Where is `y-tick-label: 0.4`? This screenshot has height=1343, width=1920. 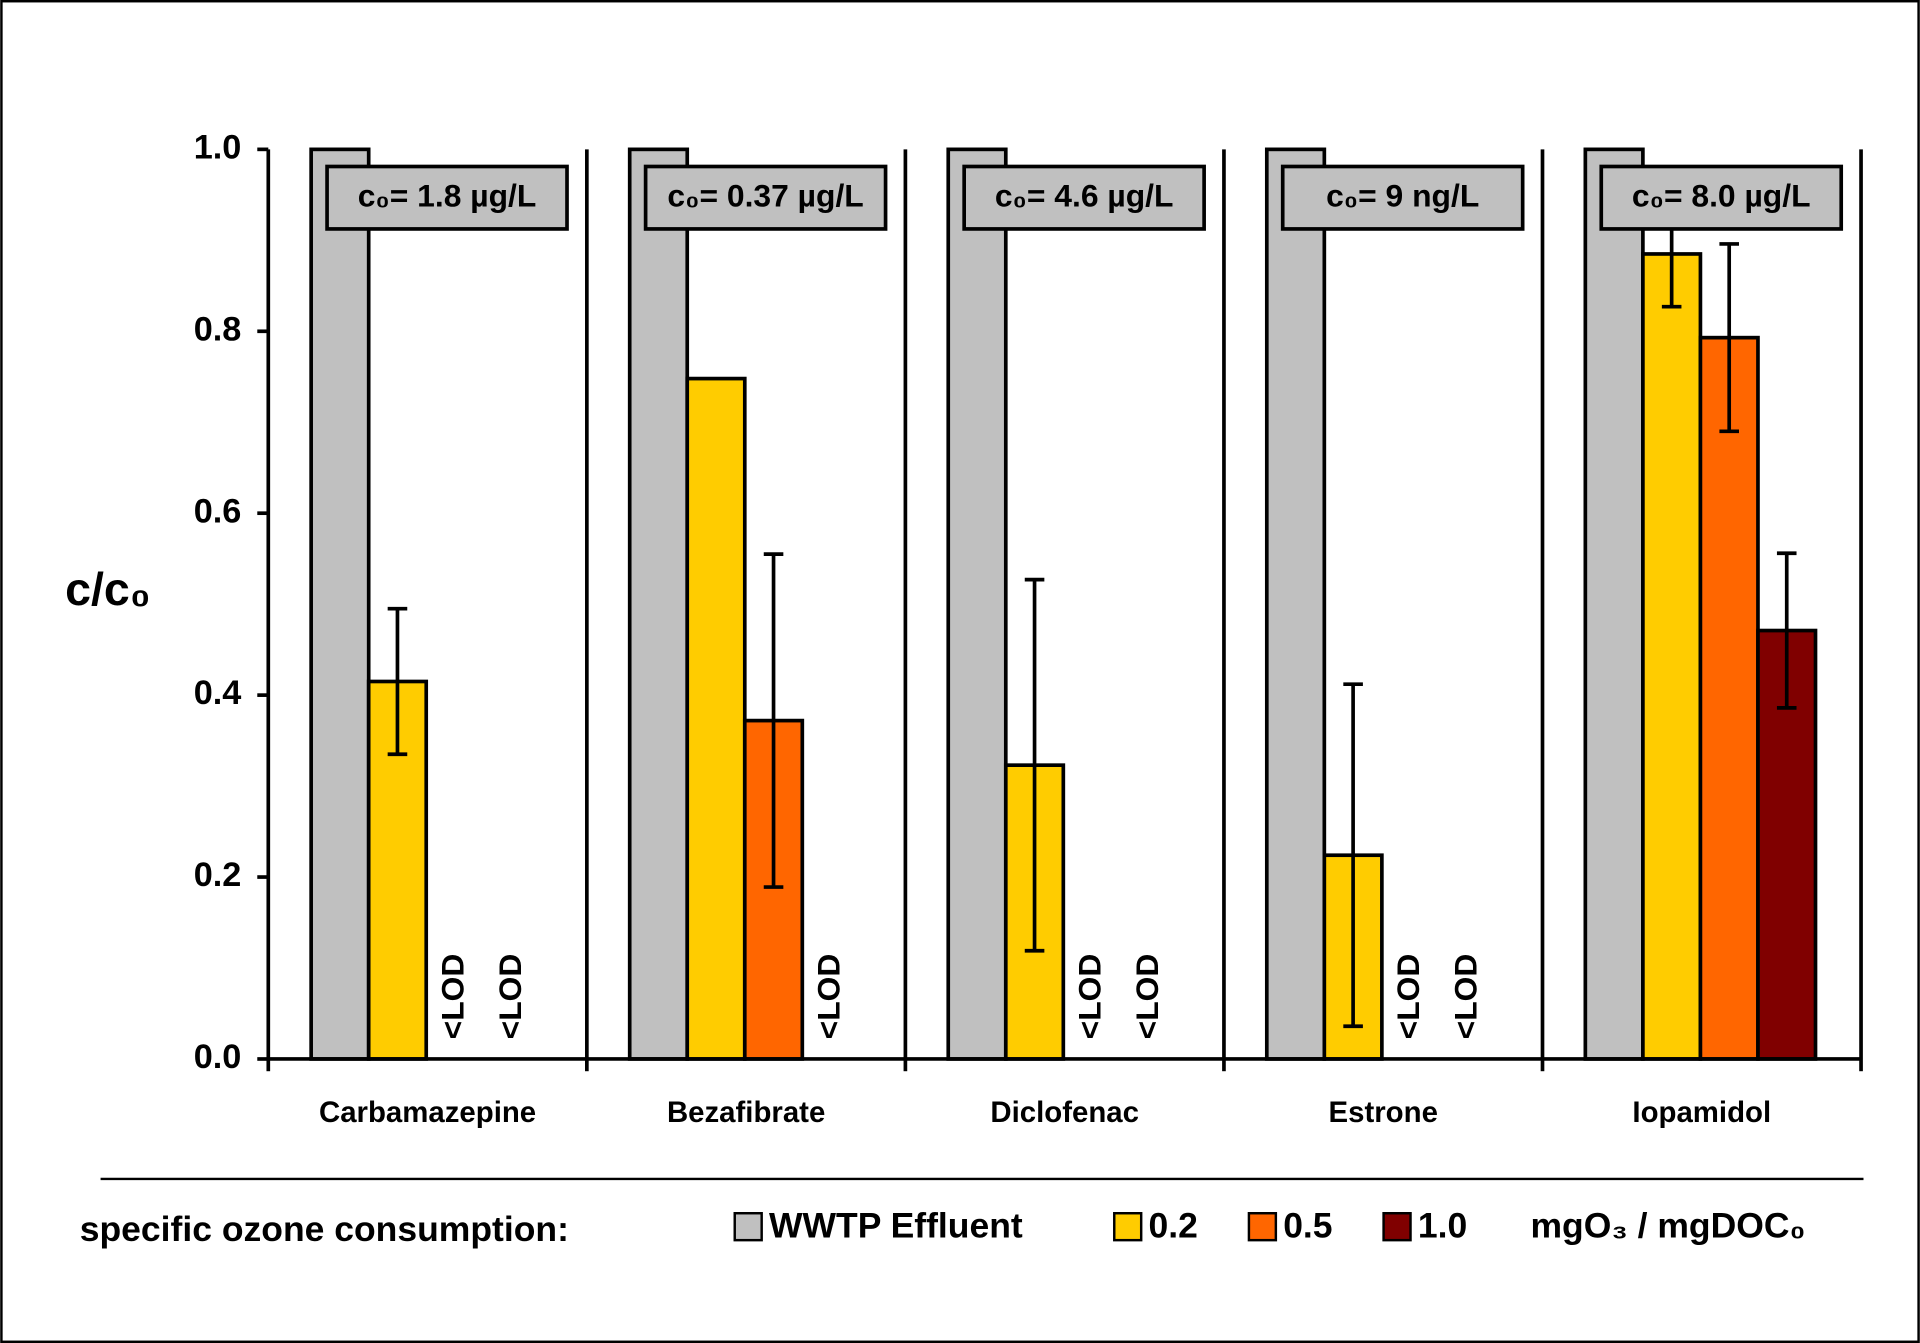 y-tick-label: 0.4 is located at coordinates (218, 693).